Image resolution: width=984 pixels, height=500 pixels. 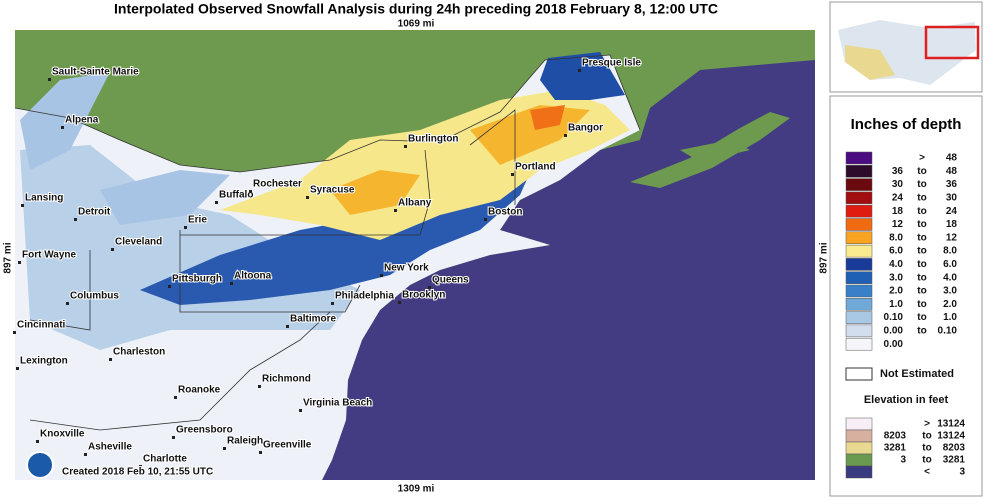 What do you see at coordinates (952, 42) in the screenshot?
I see `inset-box` at bounding box center [952, 42].